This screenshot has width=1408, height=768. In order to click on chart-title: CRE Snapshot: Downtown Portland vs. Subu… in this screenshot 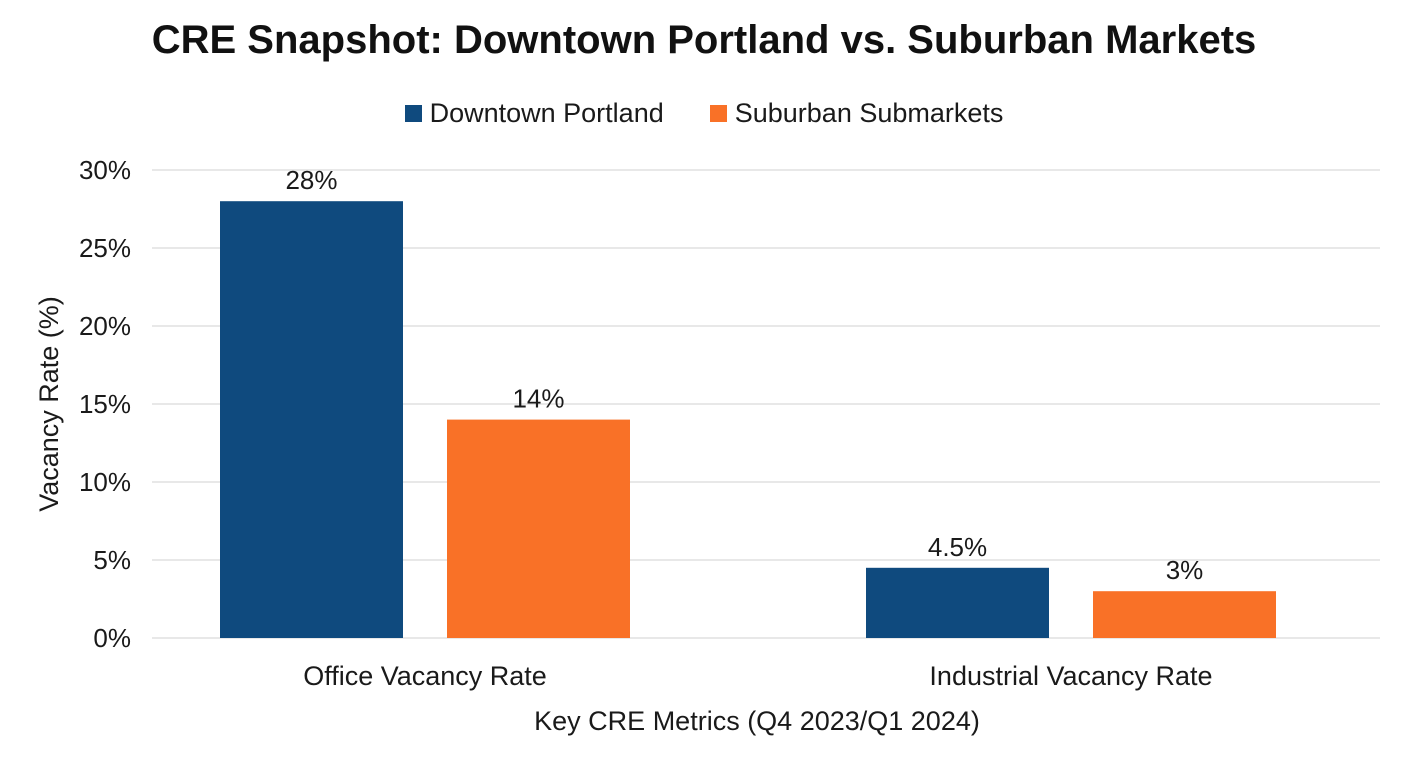, I will do `click(704, 40)`.